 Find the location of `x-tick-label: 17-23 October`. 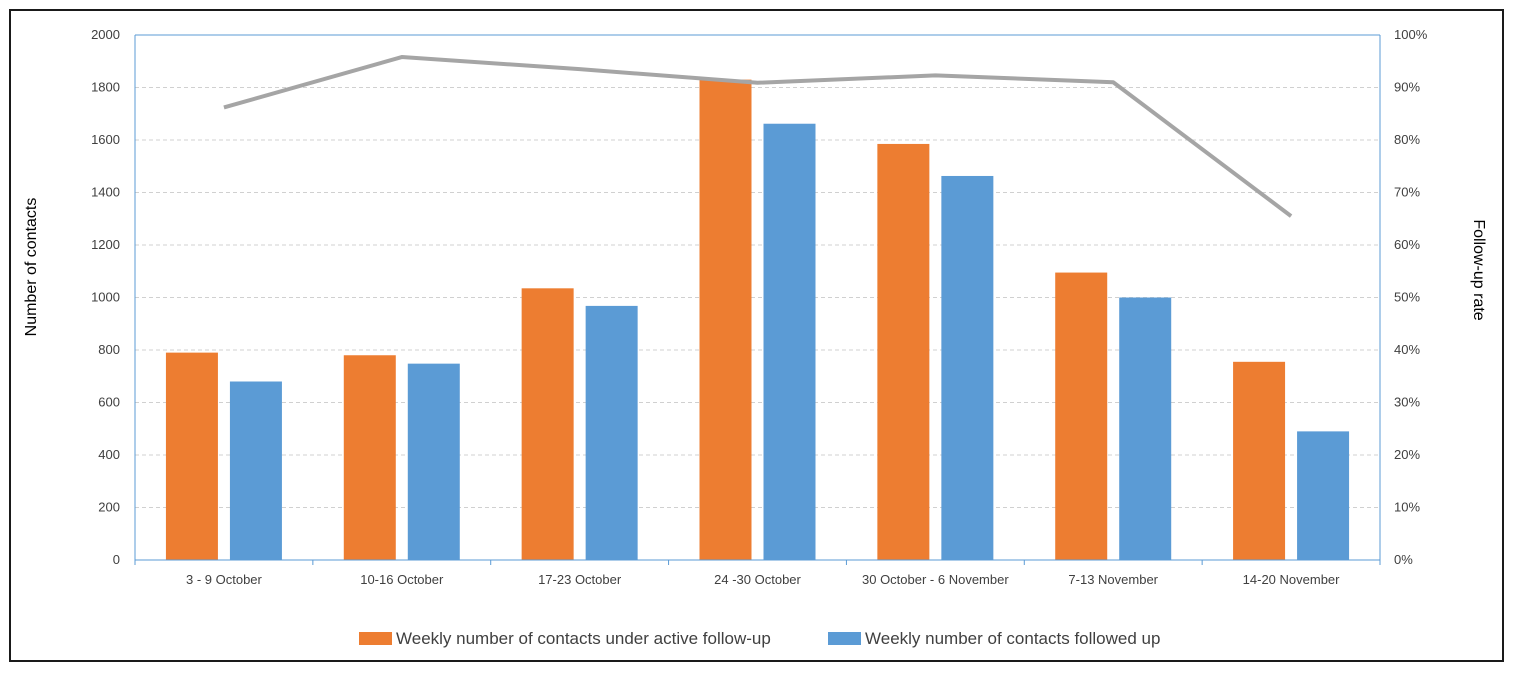

x-tick-label: 17-23 October is located at coordinates (580, 579).